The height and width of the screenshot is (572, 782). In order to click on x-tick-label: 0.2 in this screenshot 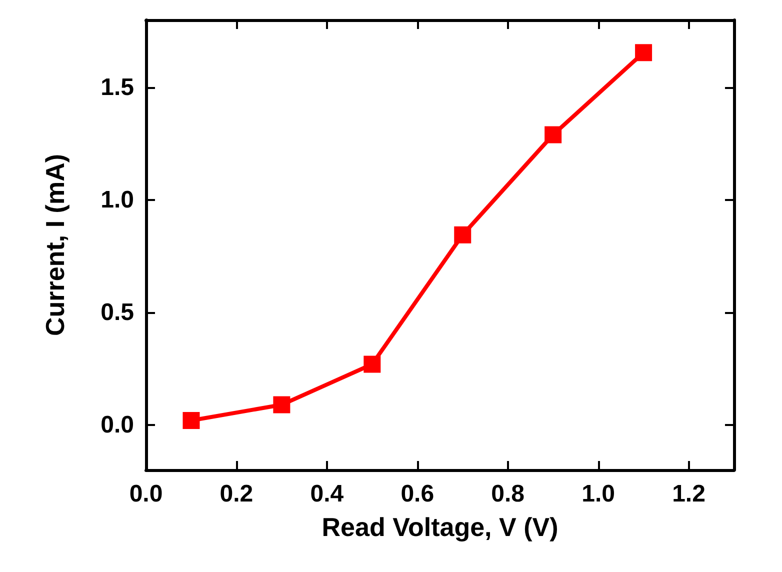, I will do `click(237, 494)`.